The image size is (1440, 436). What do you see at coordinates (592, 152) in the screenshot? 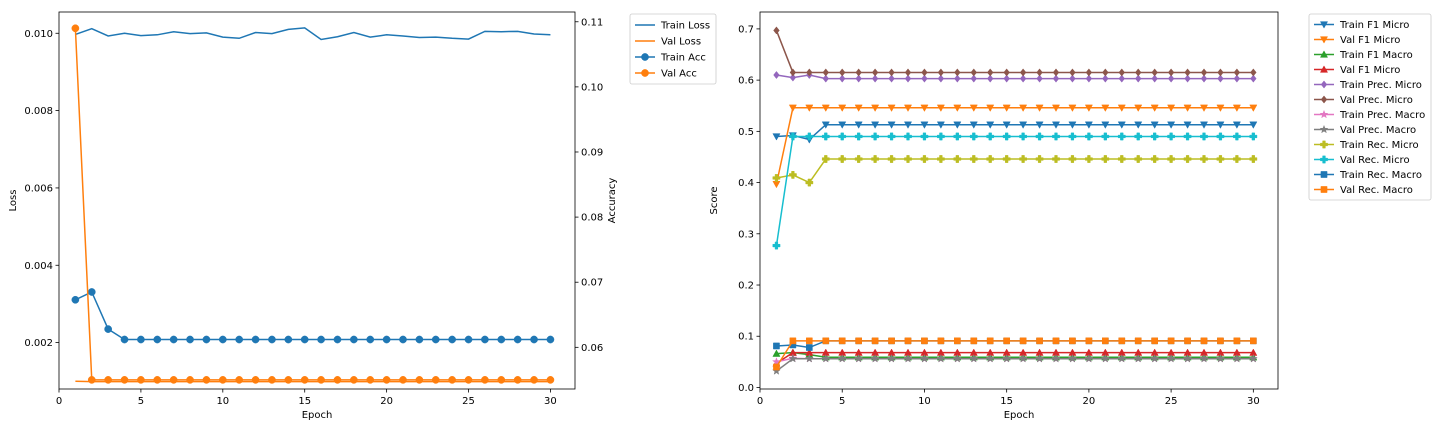
I see `y2-tick-label: 0.09` at bounding box center [592, 152].